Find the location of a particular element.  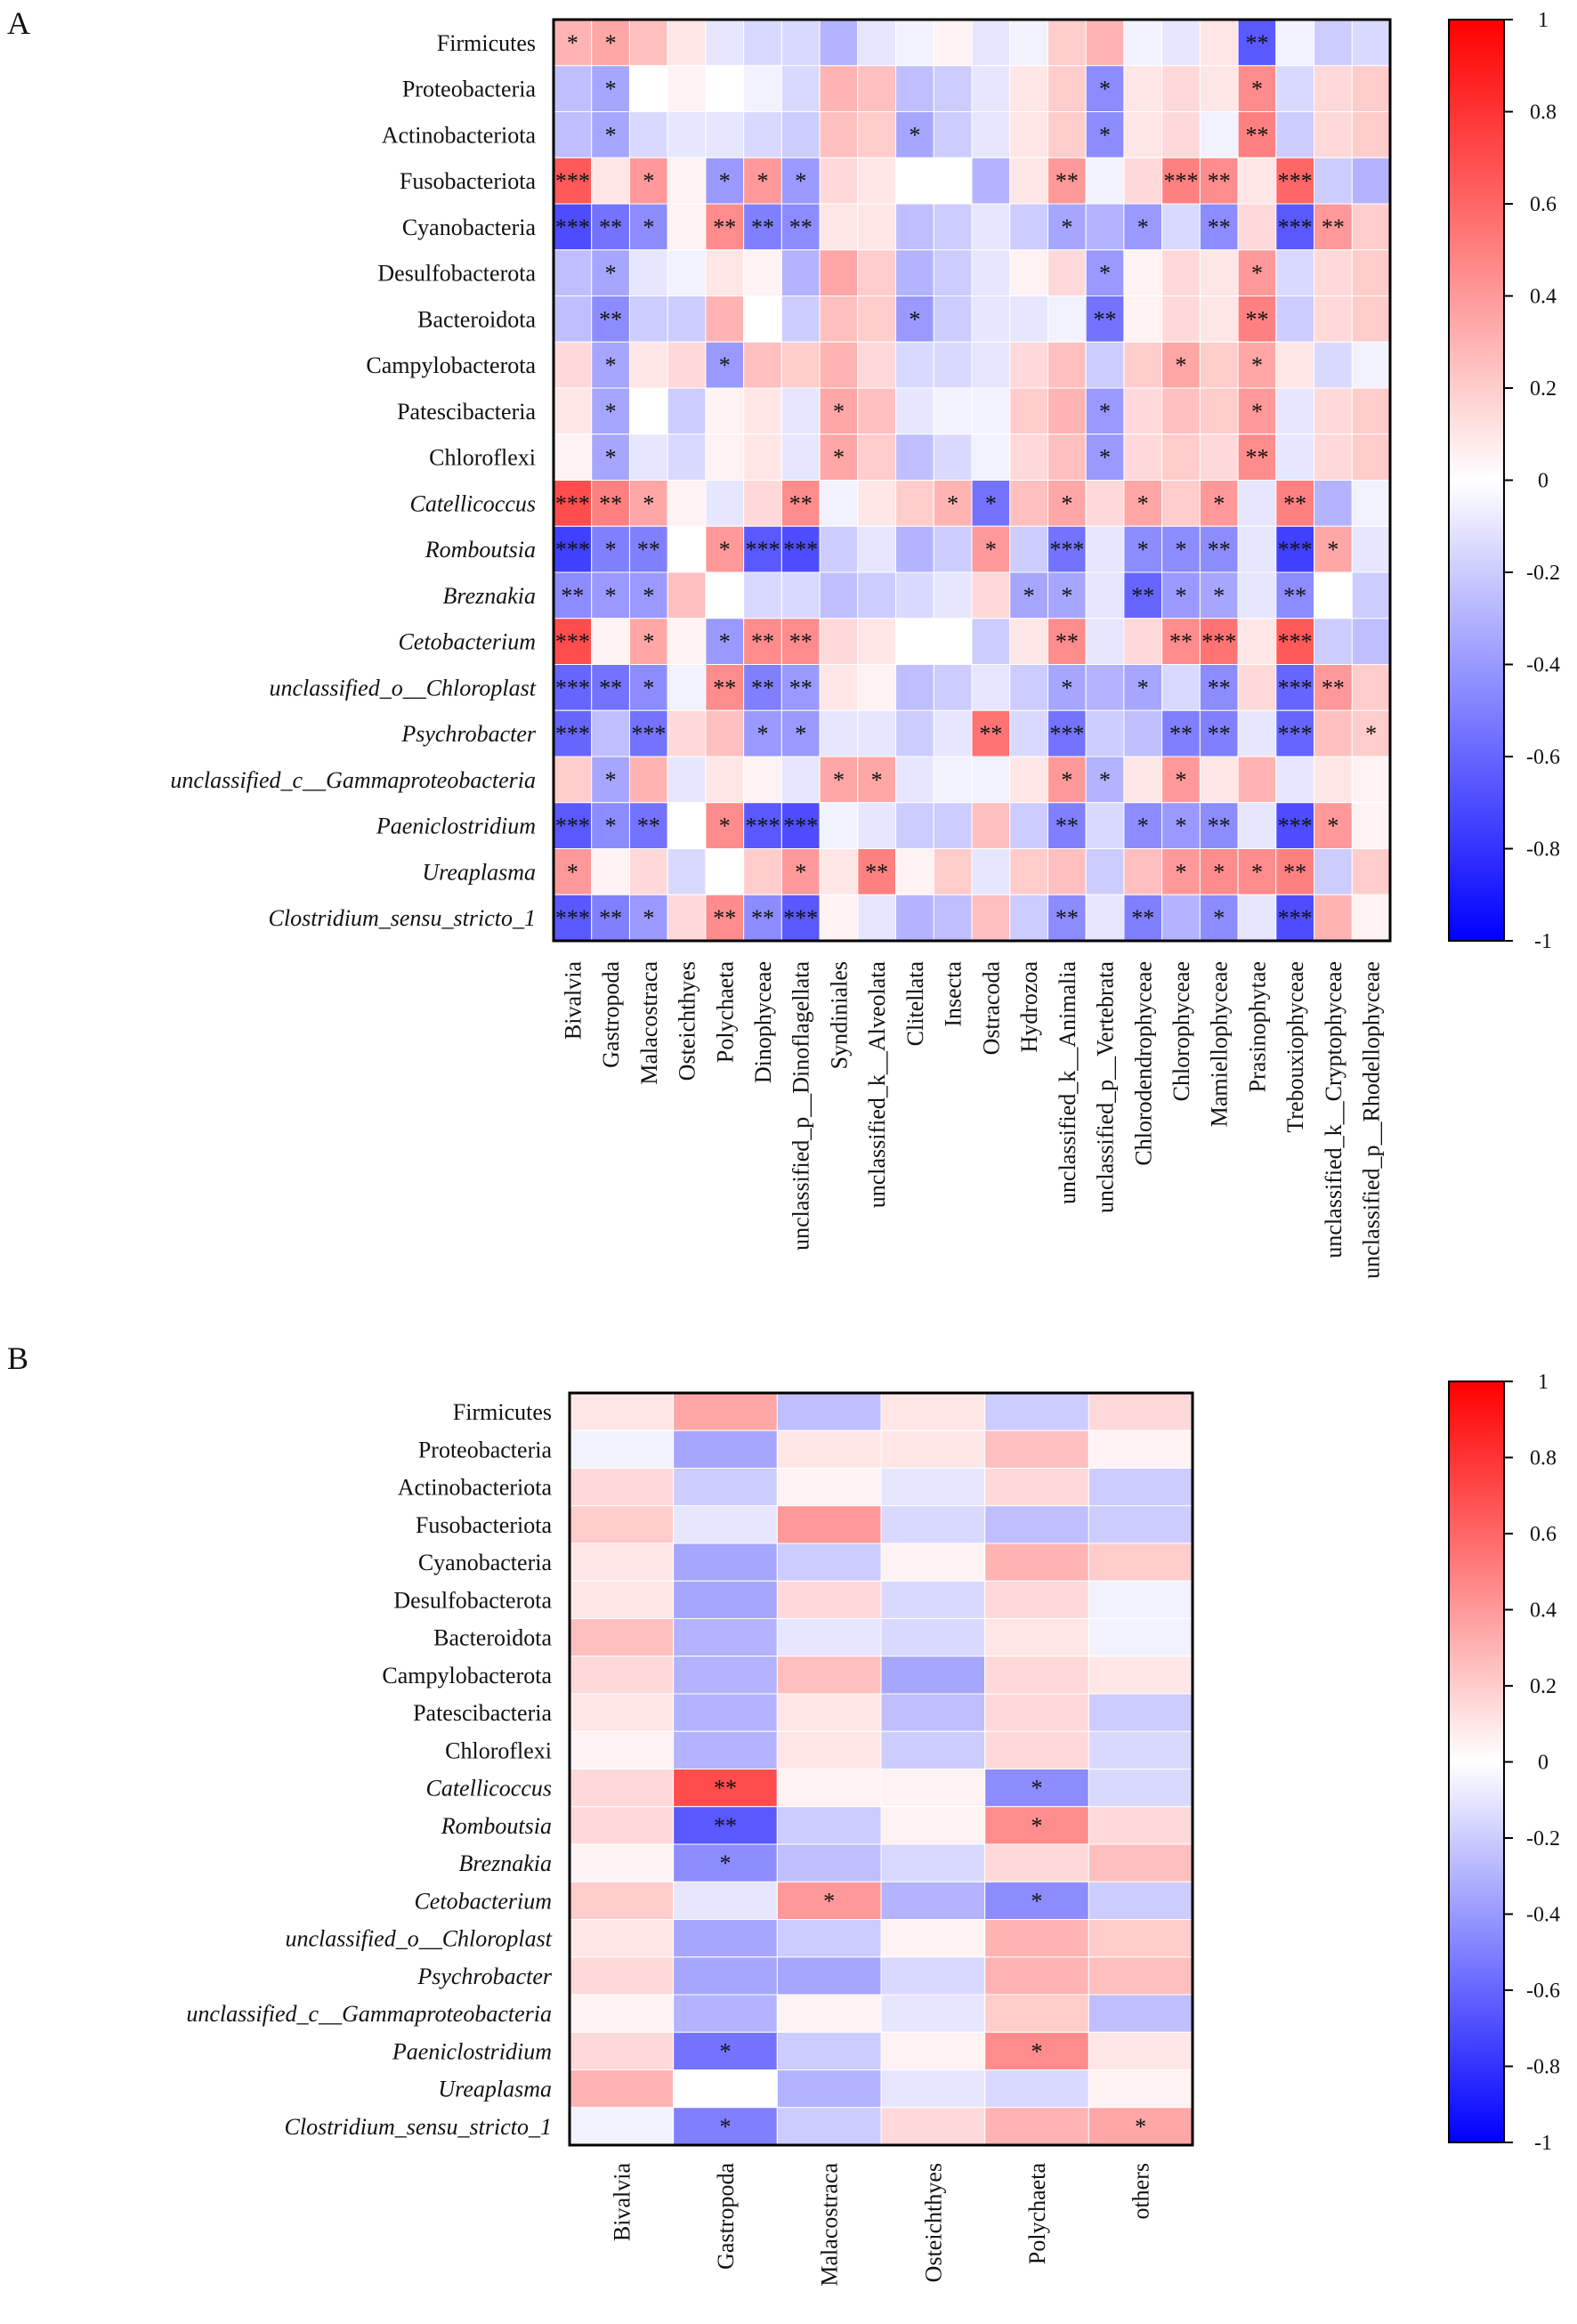

row-label: Patescibacteria is located at coordinates (467, 412).